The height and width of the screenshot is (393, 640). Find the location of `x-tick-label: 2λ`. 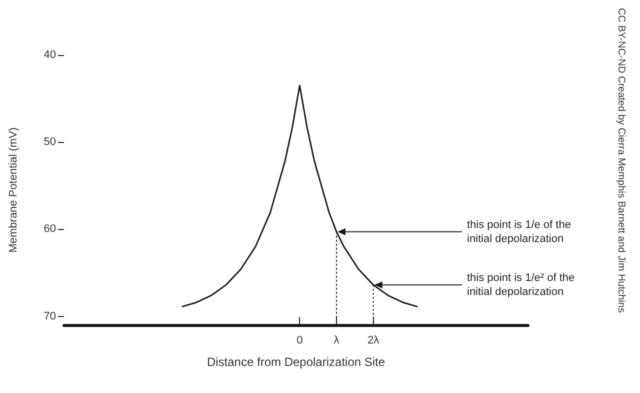

x-tick-label: 2λ is located at coordinates (374, 340).